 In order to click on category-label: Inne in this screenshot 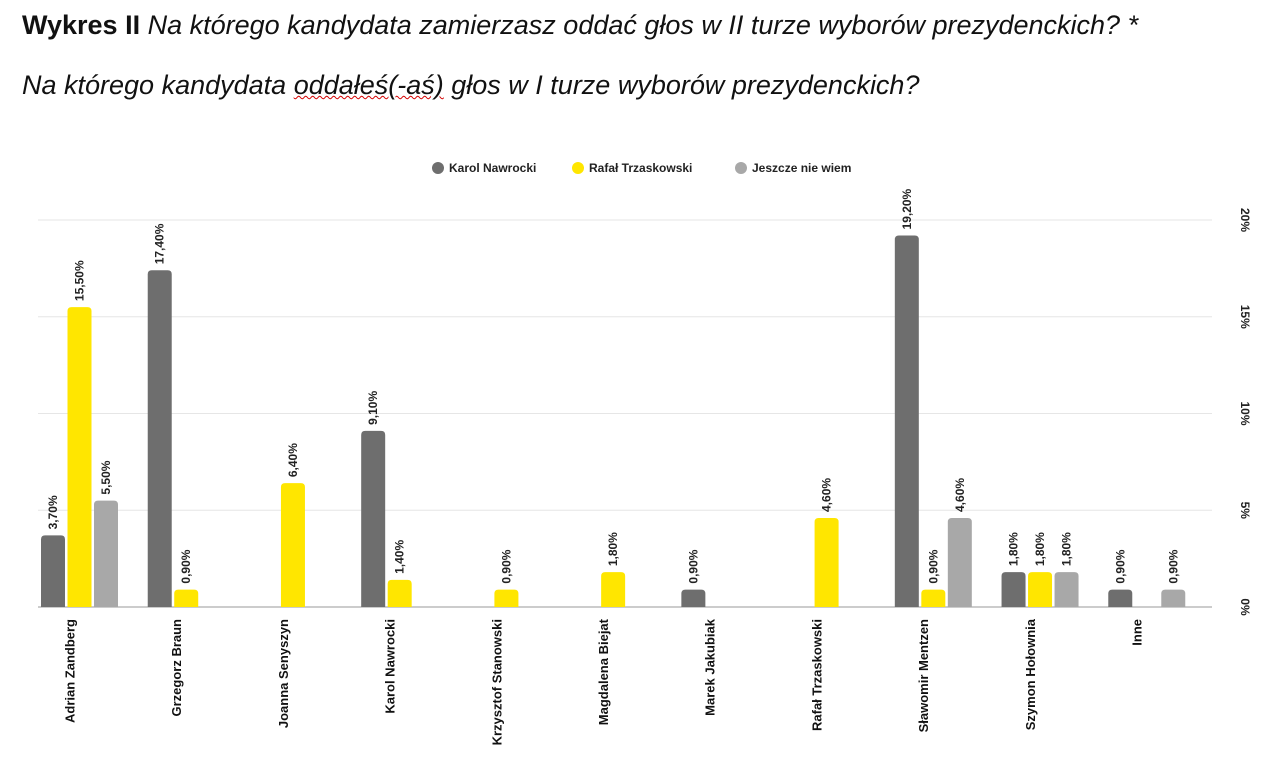, I will do `click(1137, 632)`.